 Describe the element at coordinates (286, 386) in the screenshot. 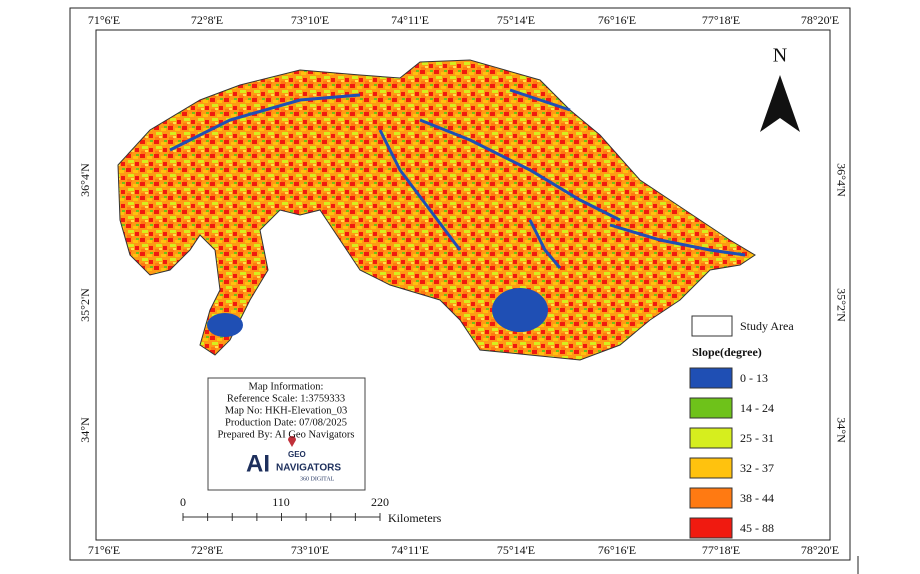

I see `info-title: Map Information:` at that location.